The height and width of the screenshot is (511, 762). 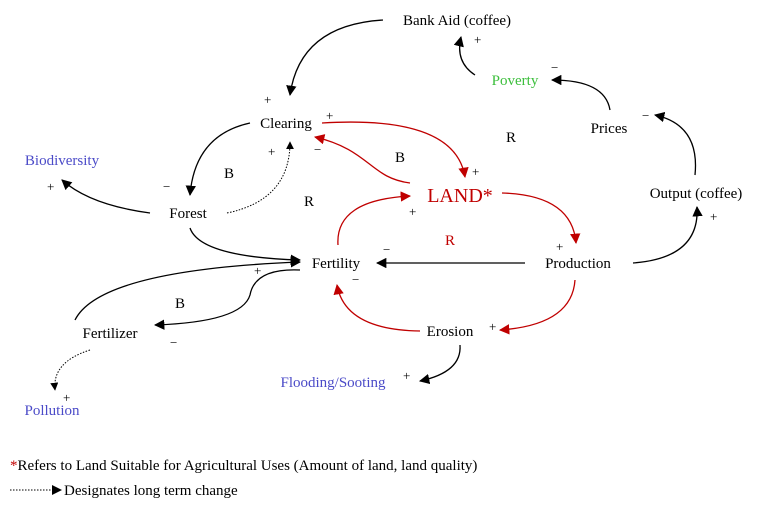 I want to click on node-label: Prices, so click(x=609, y=129).